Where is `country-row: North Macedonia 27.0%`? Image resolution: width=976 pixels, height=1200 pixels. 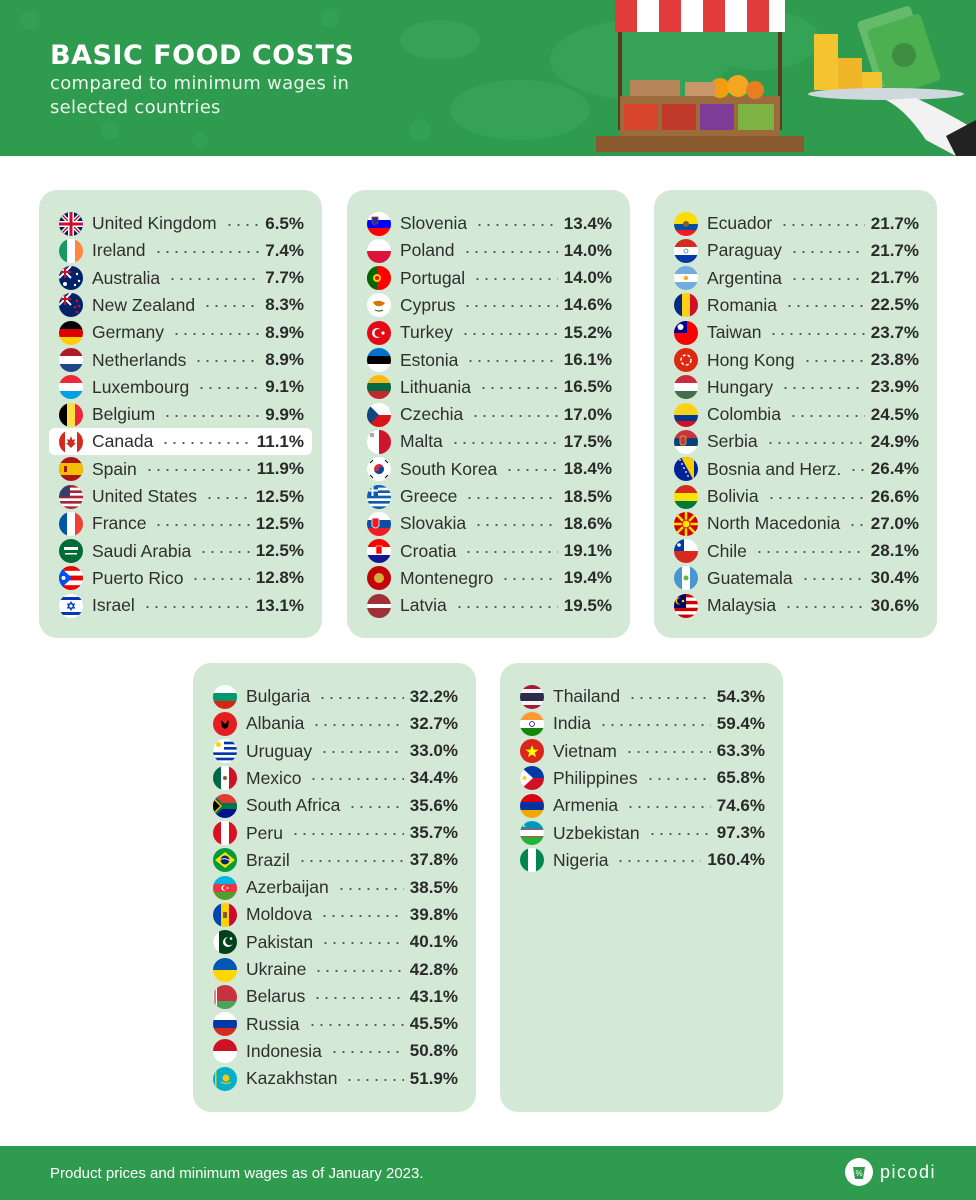 country-row: North Macedonia 27.0% is located at coordinates (795, 523).